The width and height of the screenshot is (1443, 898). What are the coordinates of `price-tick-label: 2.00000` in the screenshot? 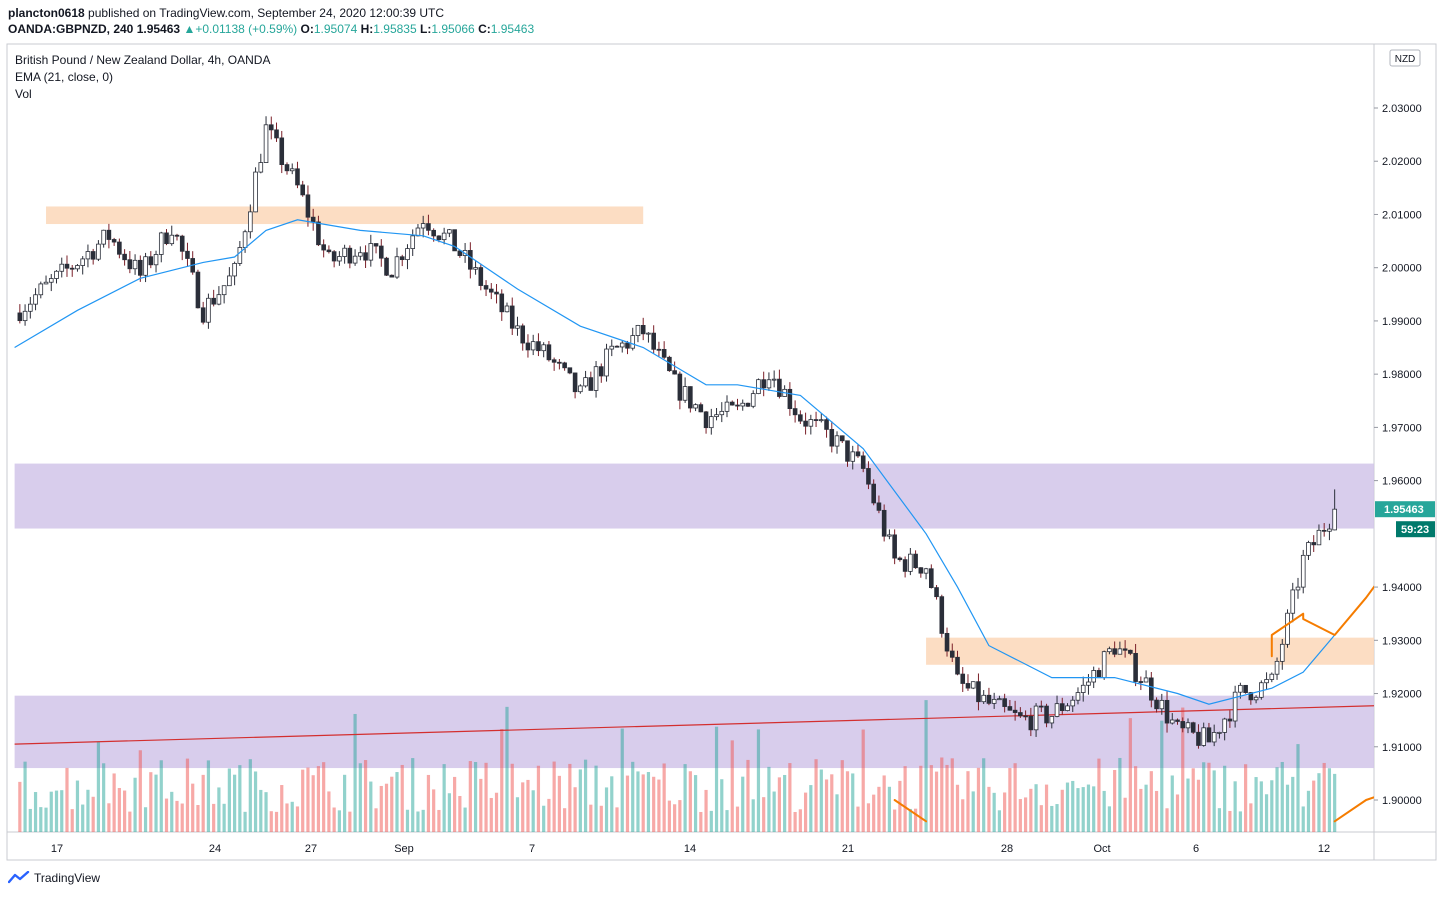 It's located at (1402, 269).